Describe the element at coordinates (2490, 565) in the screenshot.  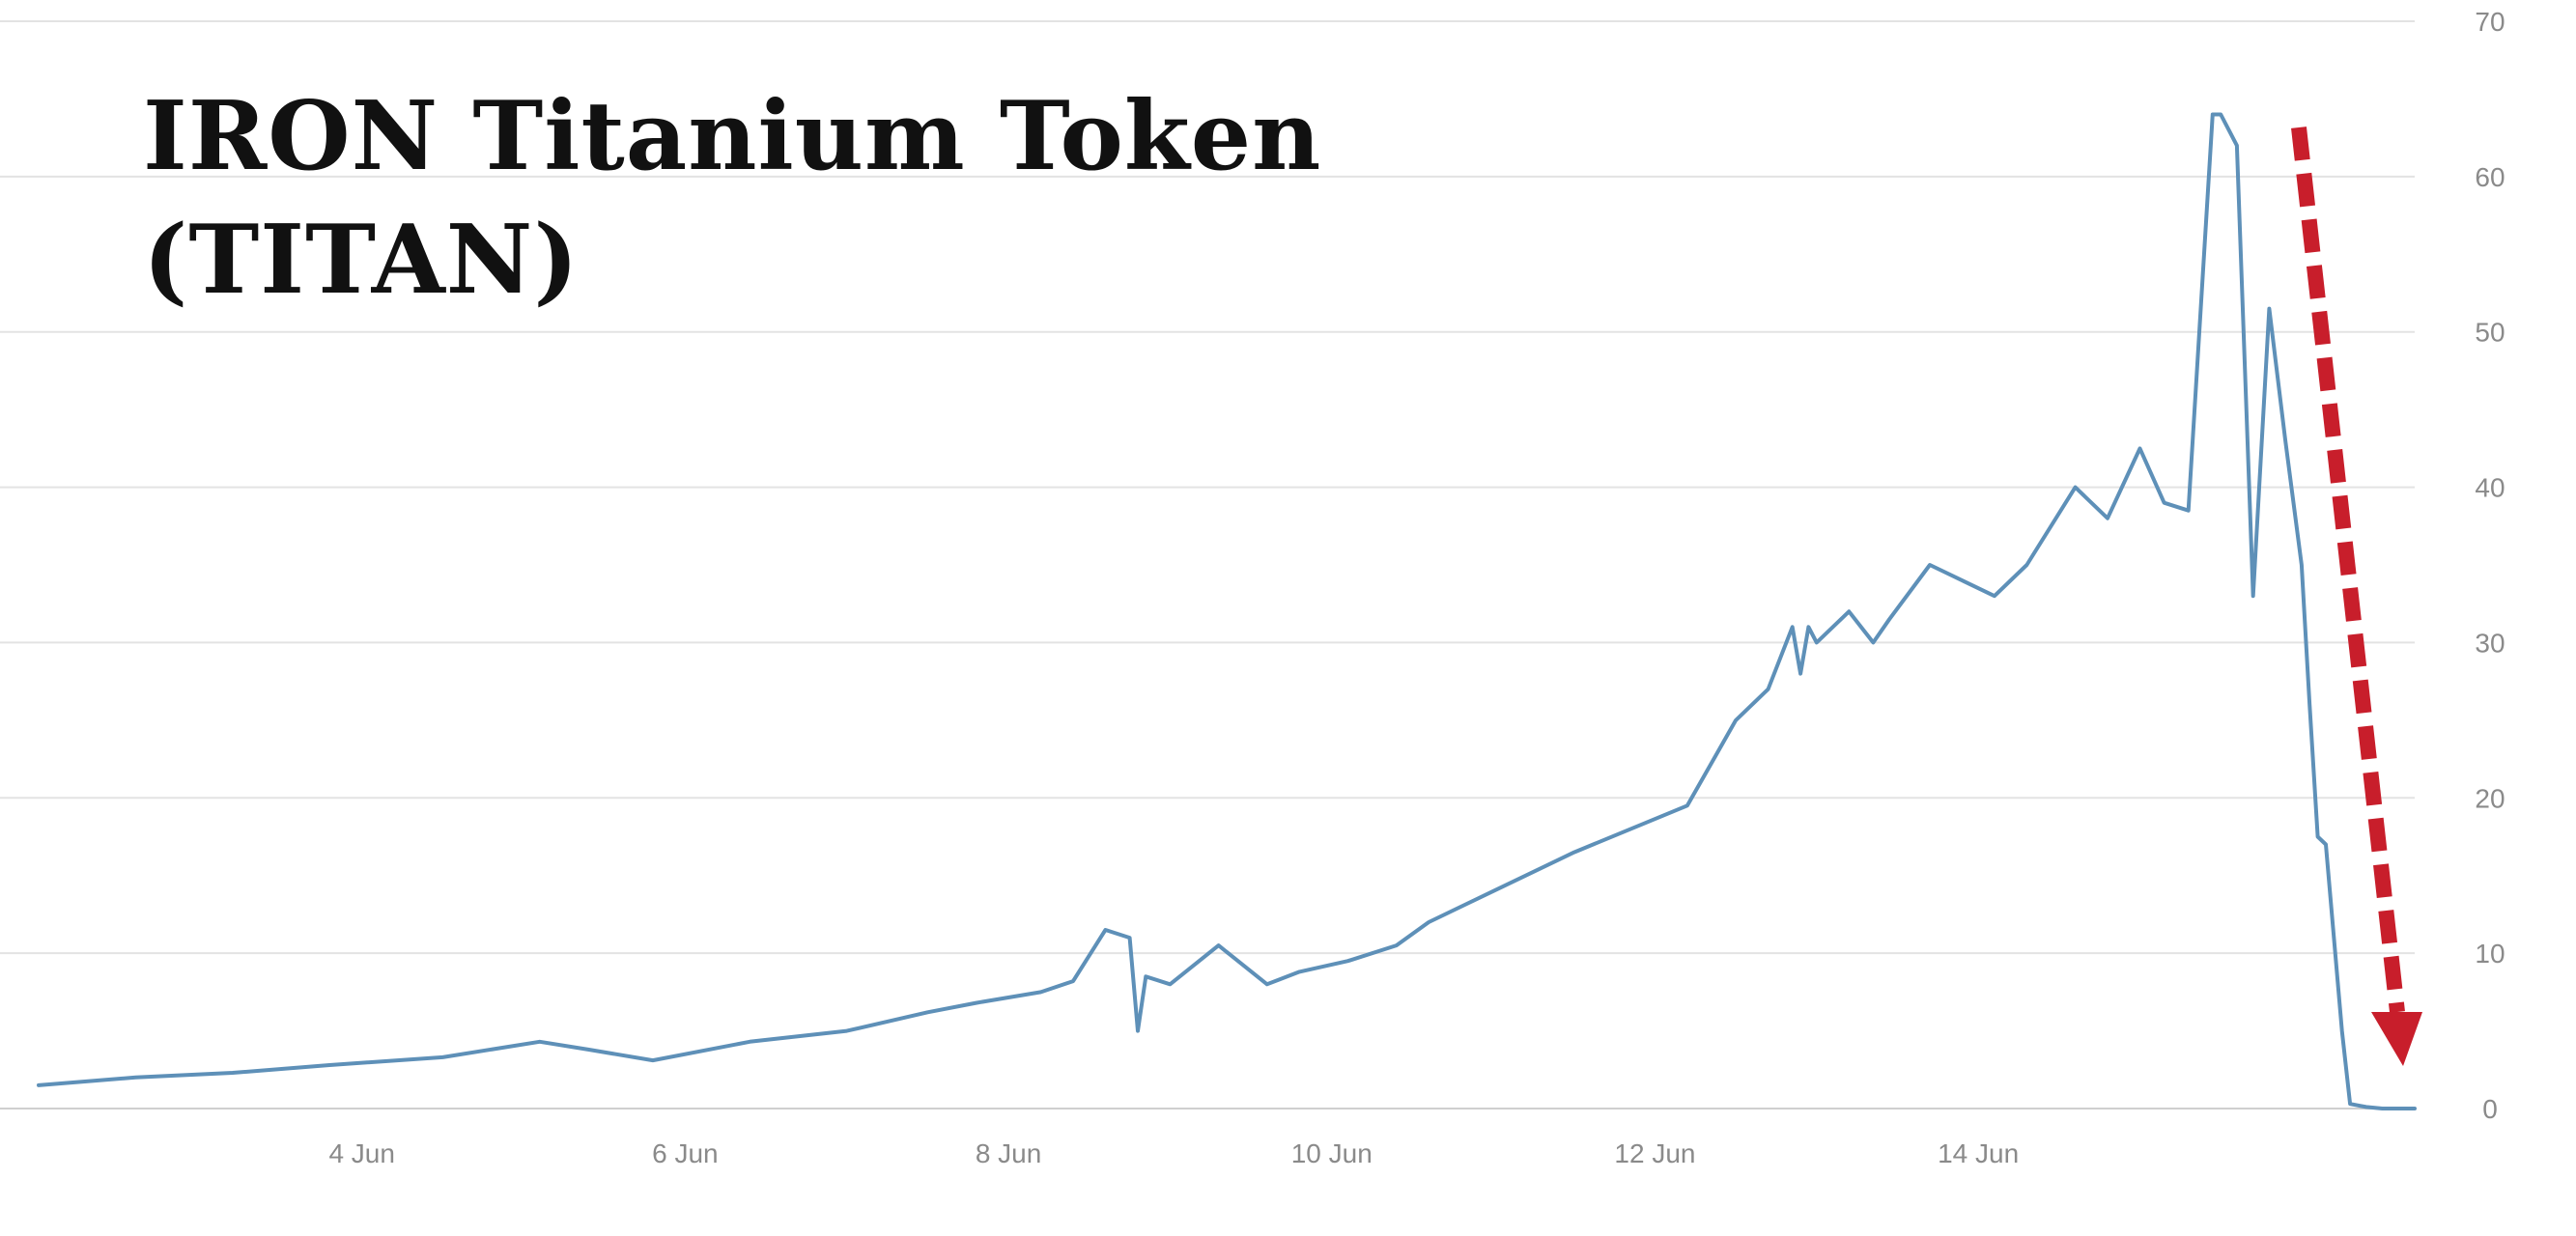
I see `y-axis-ticks: 0 10 20 30 40 50 60 70` at that location.